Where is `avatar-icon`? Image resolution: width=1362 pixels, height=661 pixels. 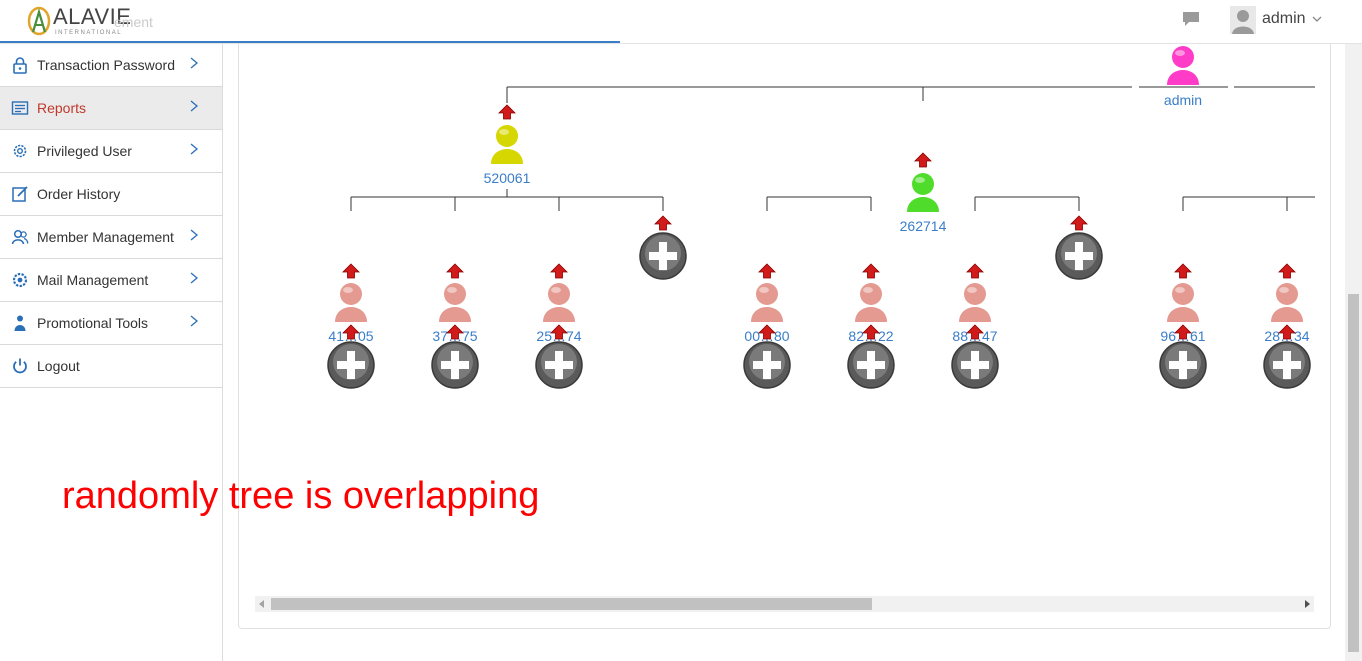 avatar-icon is located at coordinates (1243, 20).